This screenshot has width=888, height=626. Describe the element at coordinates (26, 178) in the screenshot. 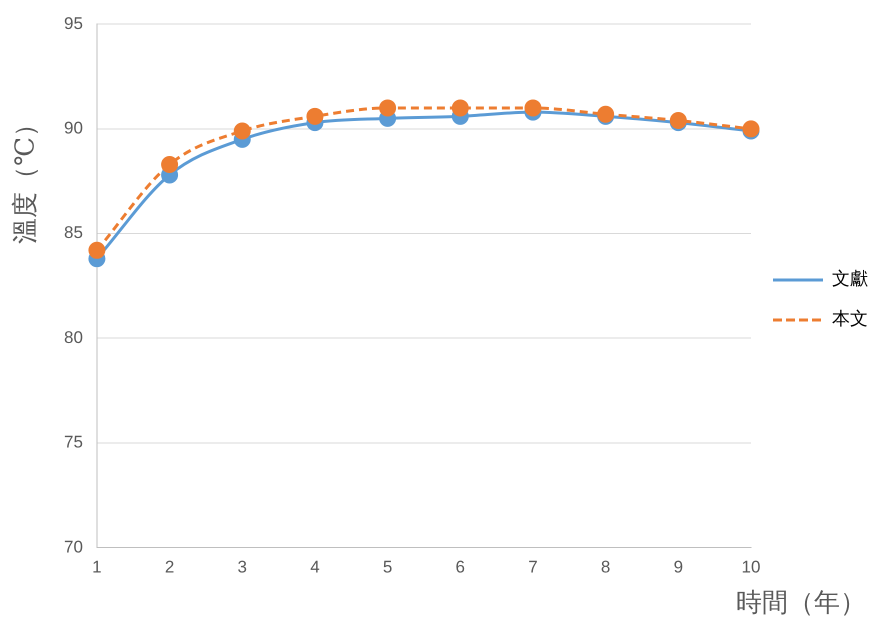

I see `y-axis-title: 溫度（℃）` at that location.